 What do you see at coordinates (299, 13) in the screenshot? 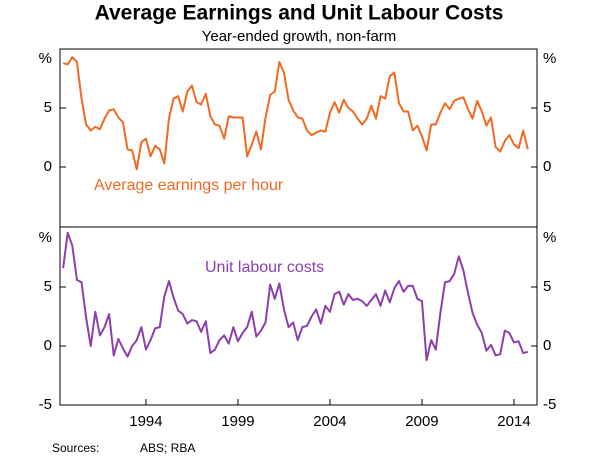
I see `chart-title: Average Earnings and Unit Labour Costs` at bounding box center [299, 13].